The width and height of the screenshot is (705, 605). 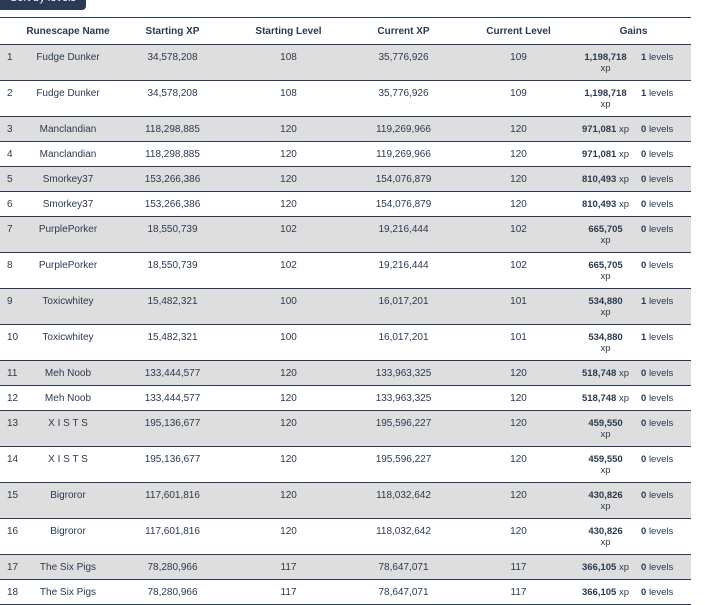 I want to click on header-runescape-name: Runescape Name, so click(x=68, y=31).